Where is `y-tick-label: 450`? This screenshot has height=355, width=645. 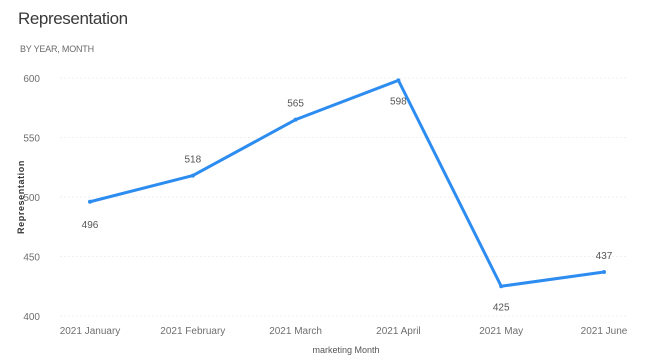 y-tick-label: 450 is located at coordinates (31, 258).